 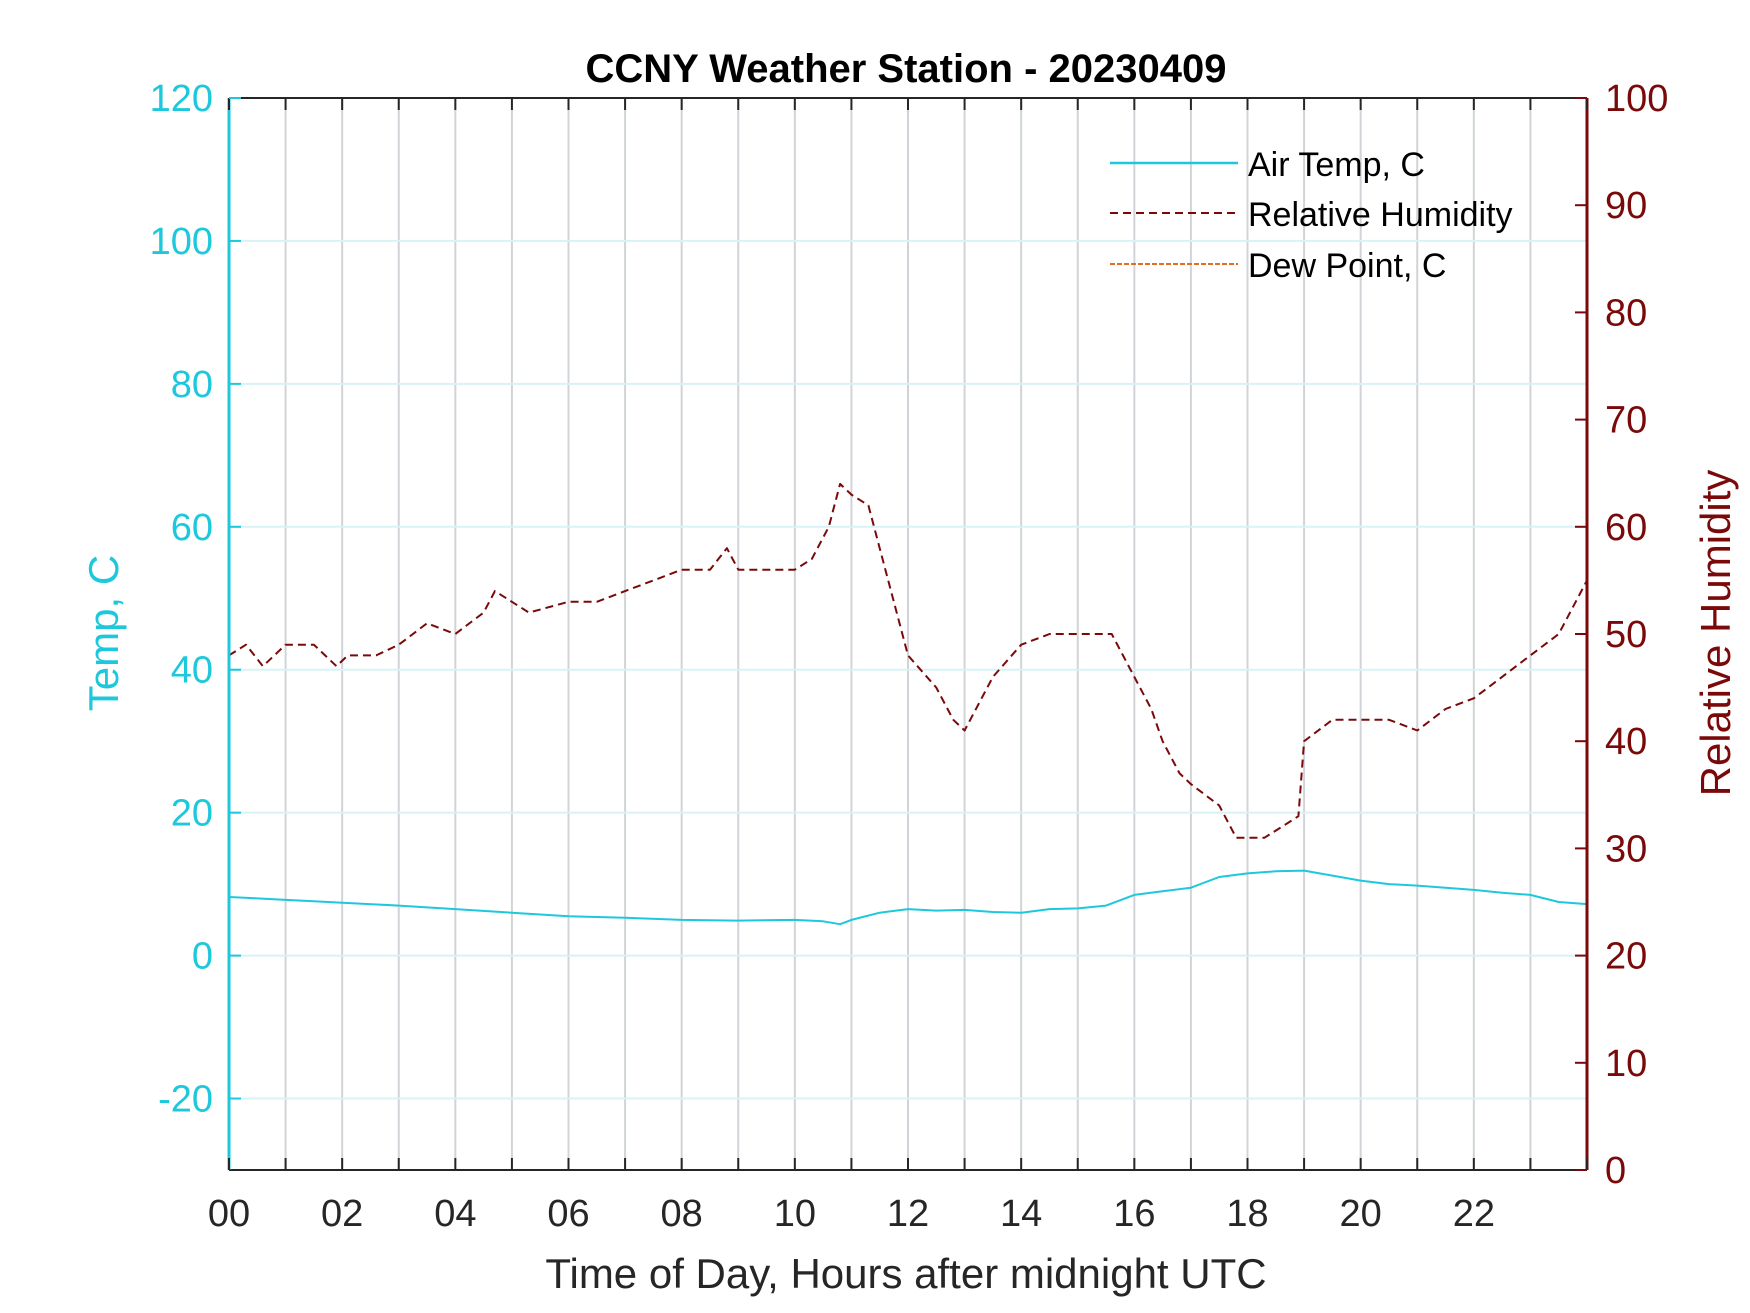 I want to click on y-left-tick-label: 40, so click(x=192, y=671).